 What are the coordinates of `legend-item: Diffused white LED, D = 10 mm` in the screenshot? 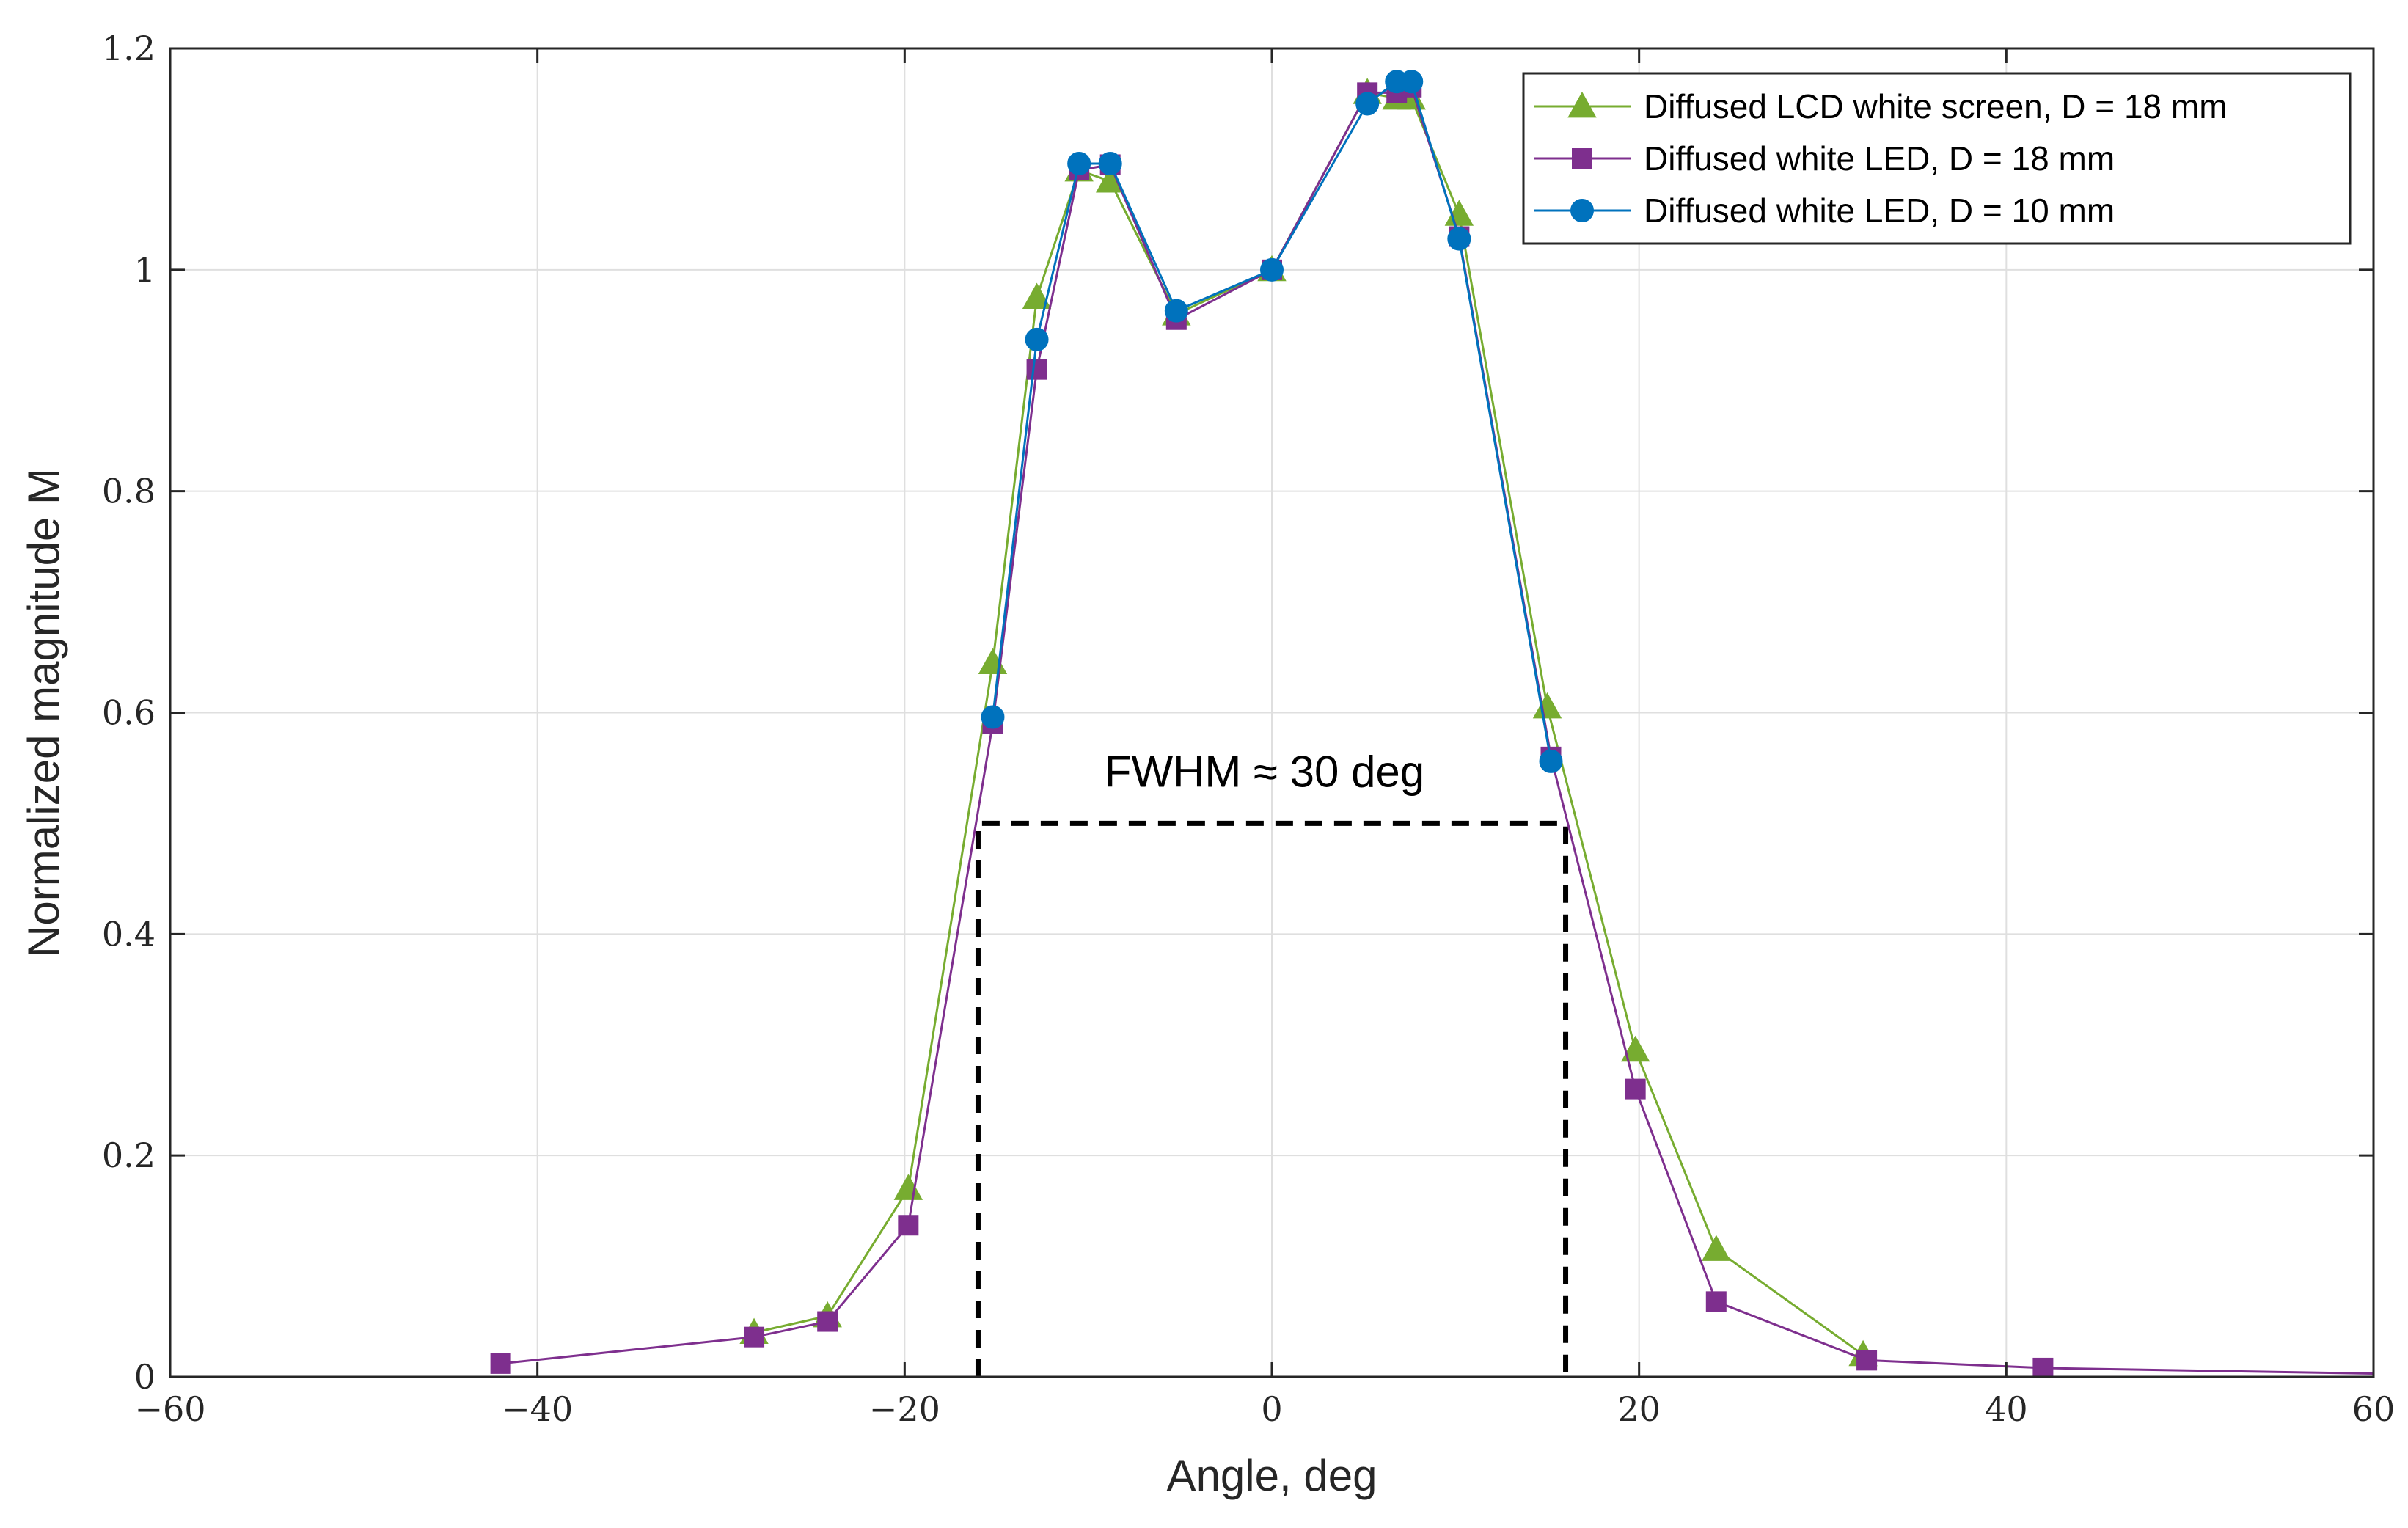 It's located at (1825, 211).